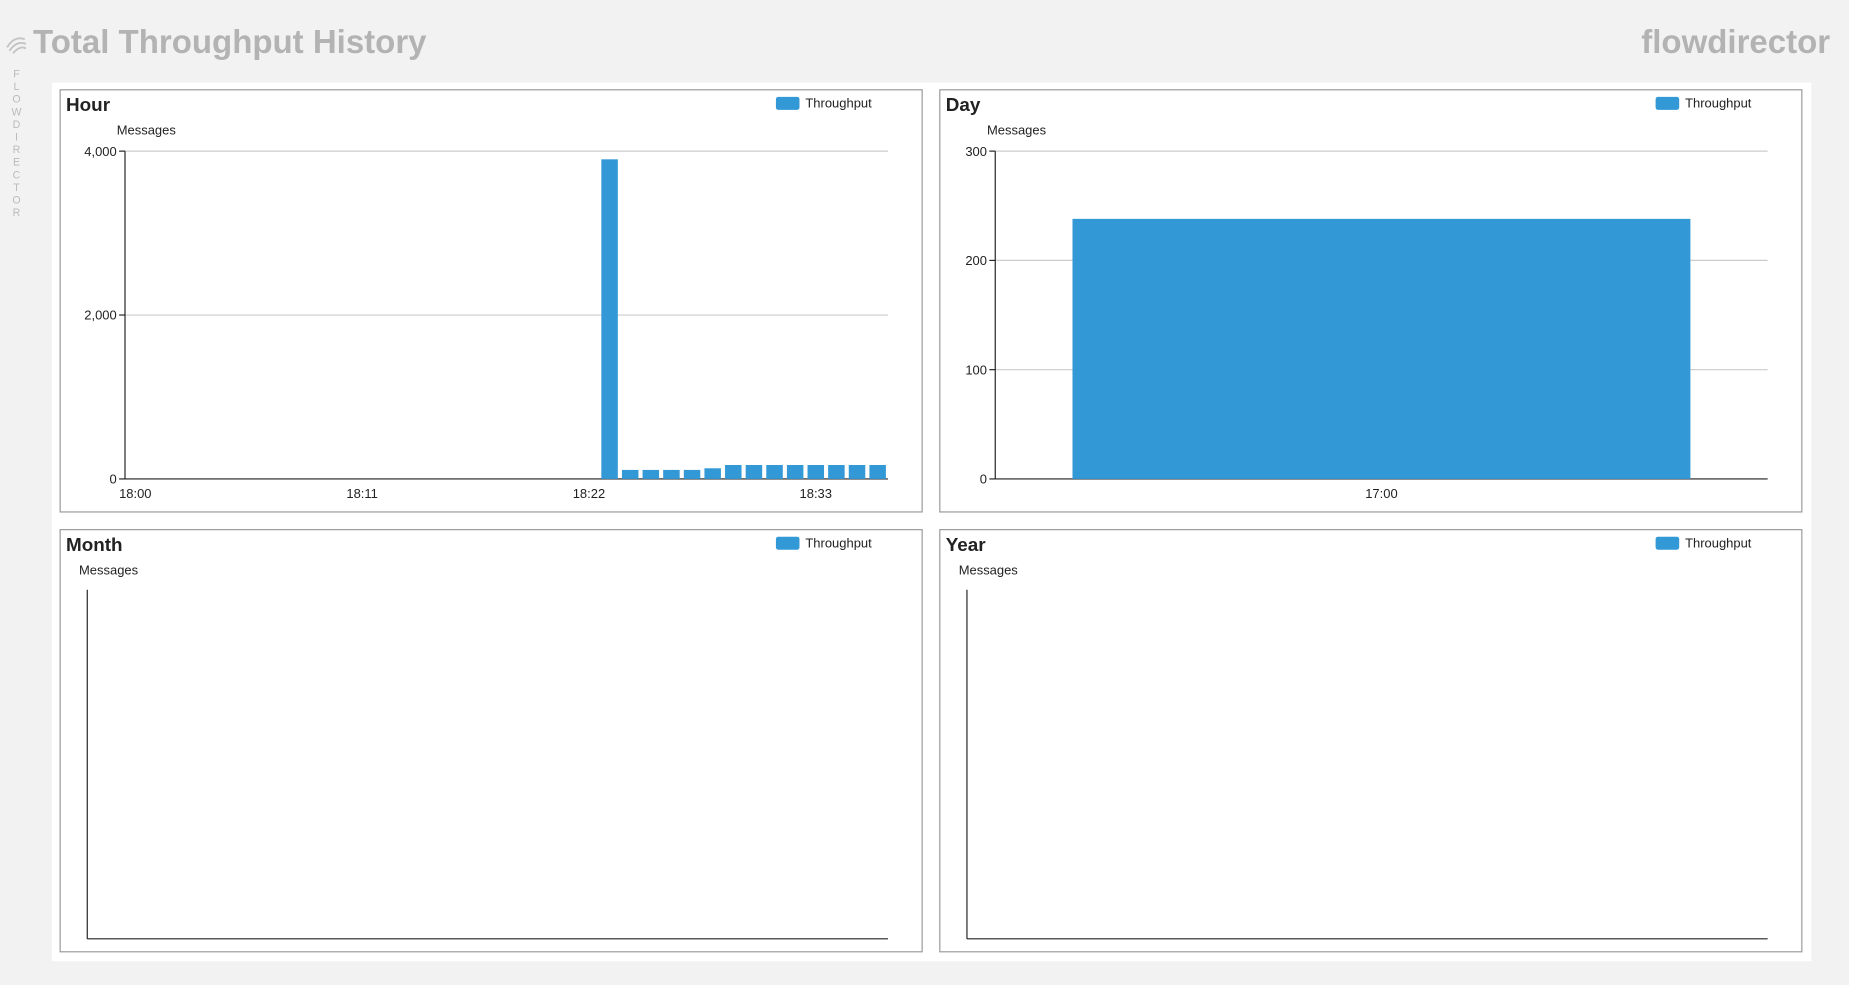  What do you see at coordinates (1381, 493) in the screenshot?
I see `x-tick-label: 17:00` at bounding box center [1381, 493].